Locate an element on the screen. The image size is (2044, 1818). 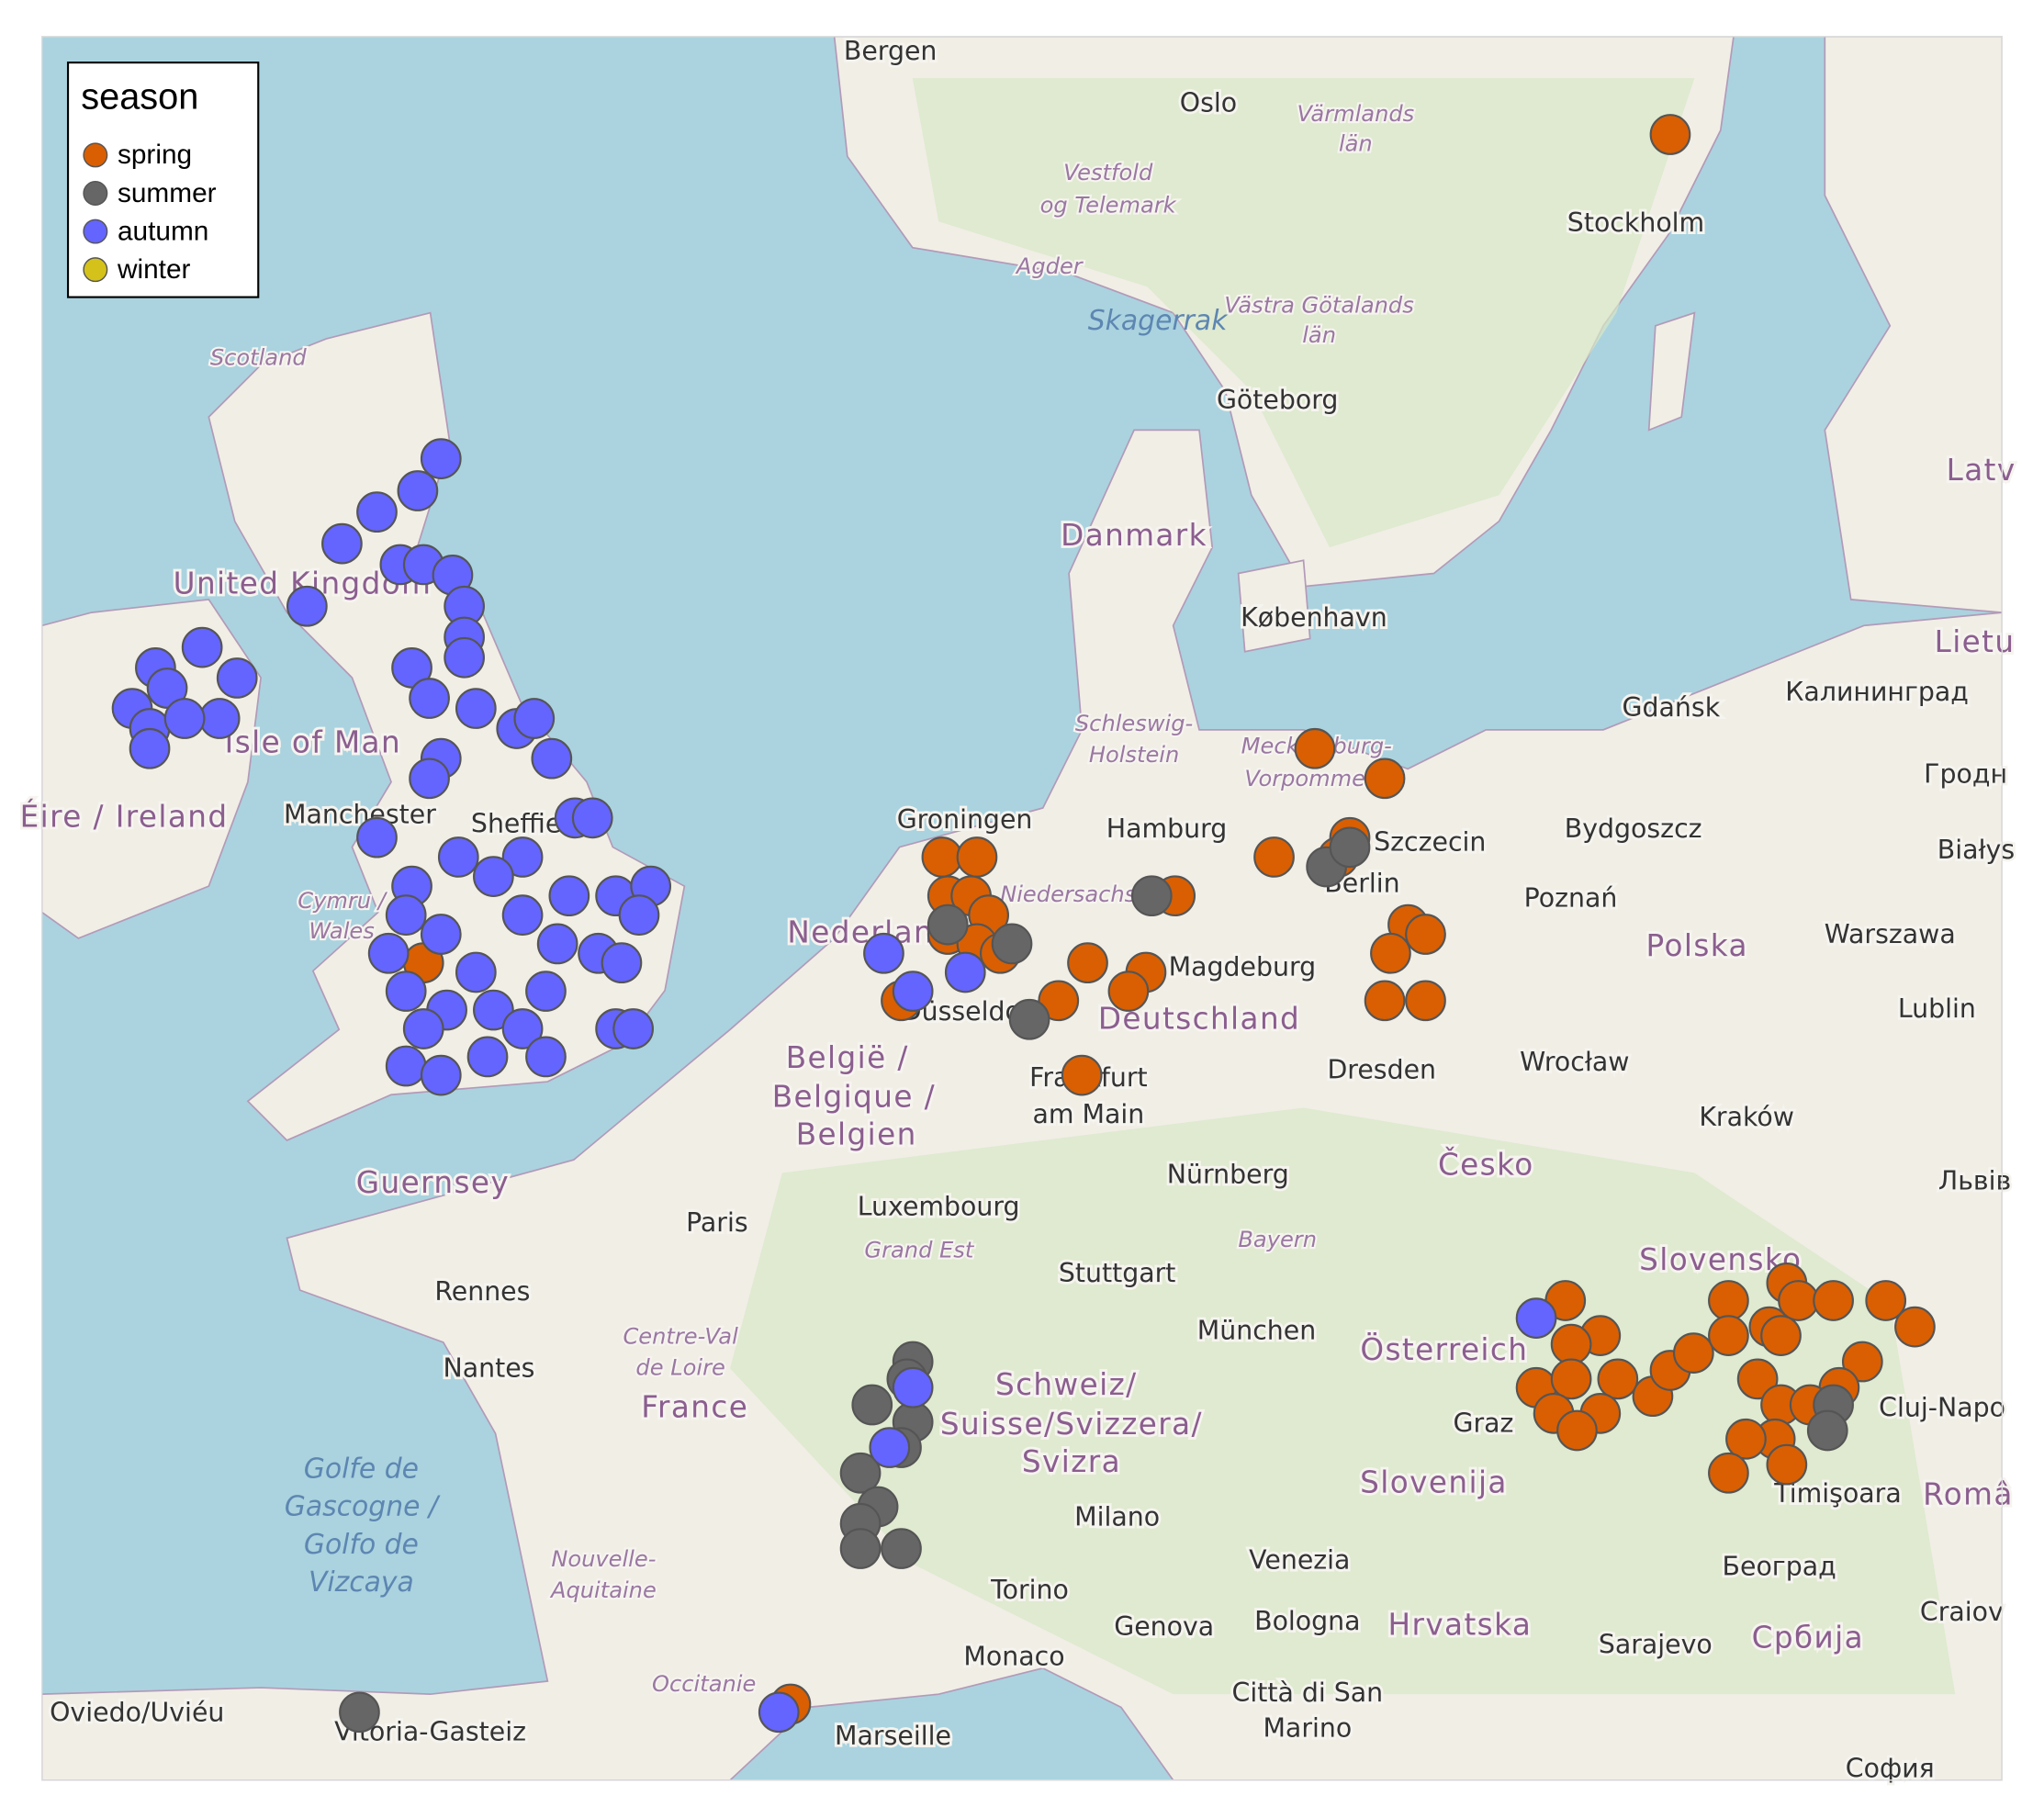
legend-label: winter is located at coordinates (154, 270).